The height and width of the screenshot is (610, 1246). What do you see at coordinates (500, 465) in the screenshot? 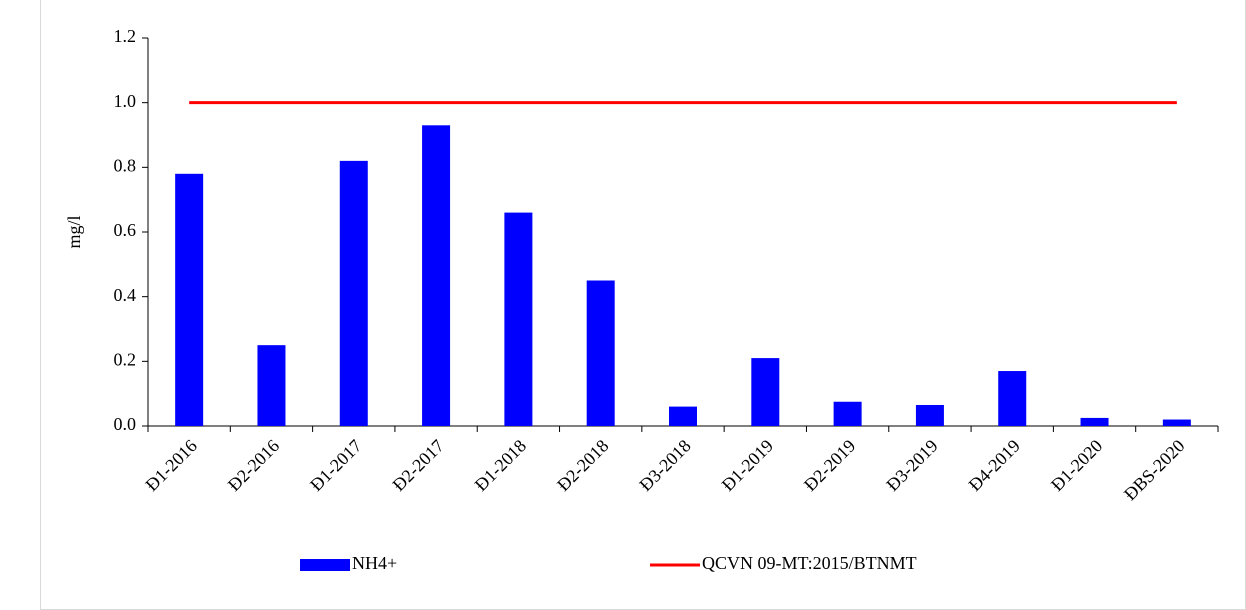
I see `x-tick-label: Đ1-2018` at bounding box center [500, 465].